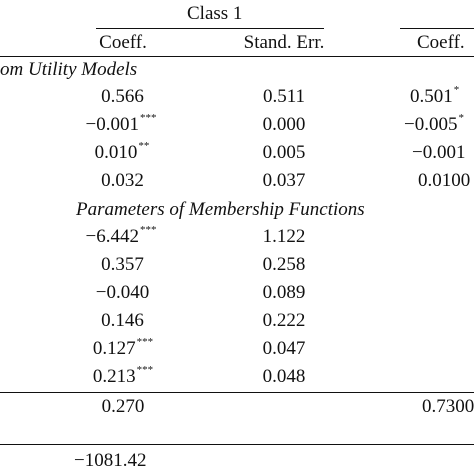  Describe the element at coordinates (123, 42) in the screenshot. I see `coeff-header: Coeff.` at that location.